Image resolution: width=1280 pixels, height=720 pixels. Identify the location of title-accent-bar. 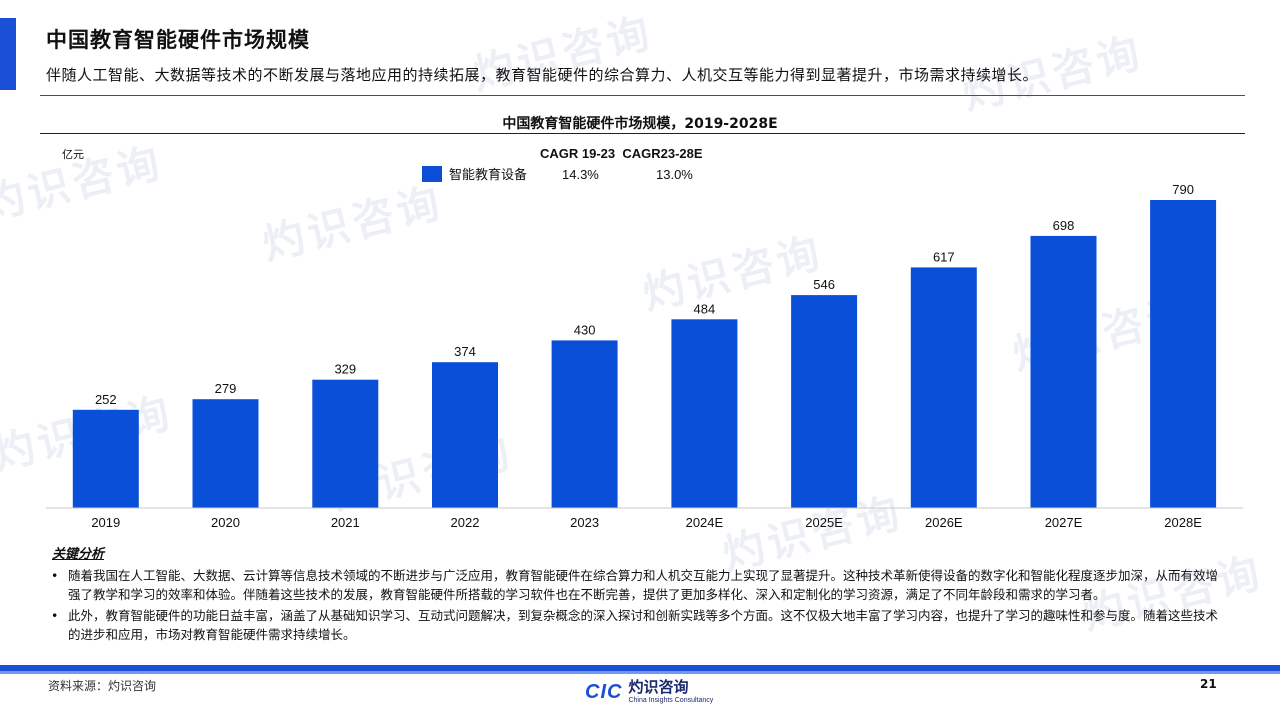
(8, 54).